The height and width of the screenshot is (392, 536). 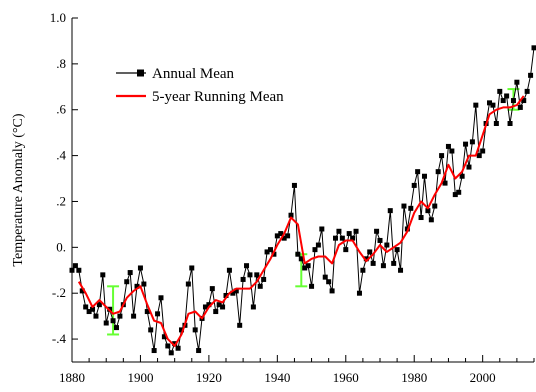 I want to click on x-tick-label: 1980, so click(x=414, y=377).